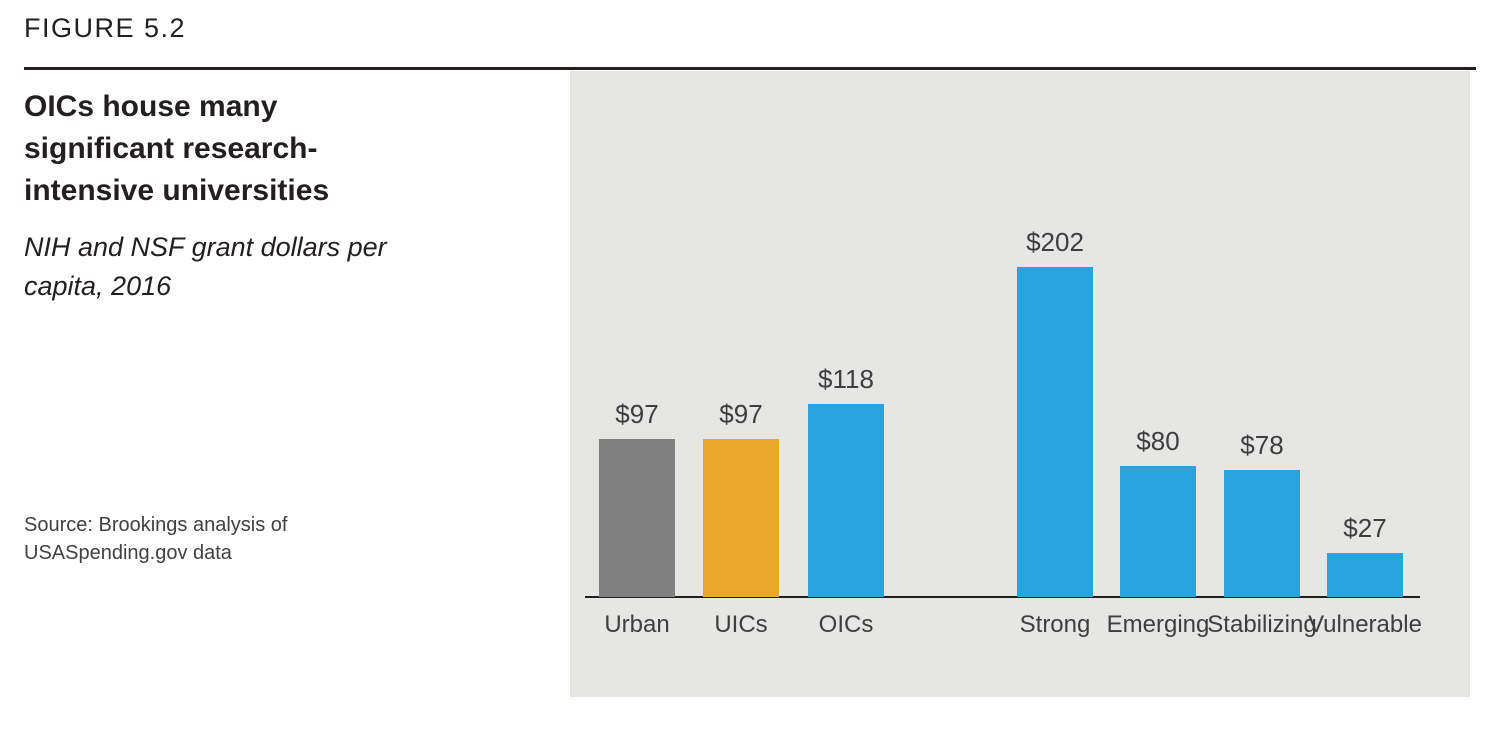 The width and height of the screenshot is (1500, 735). I want to click on category-label-uics: UICs, so click(741, 624).